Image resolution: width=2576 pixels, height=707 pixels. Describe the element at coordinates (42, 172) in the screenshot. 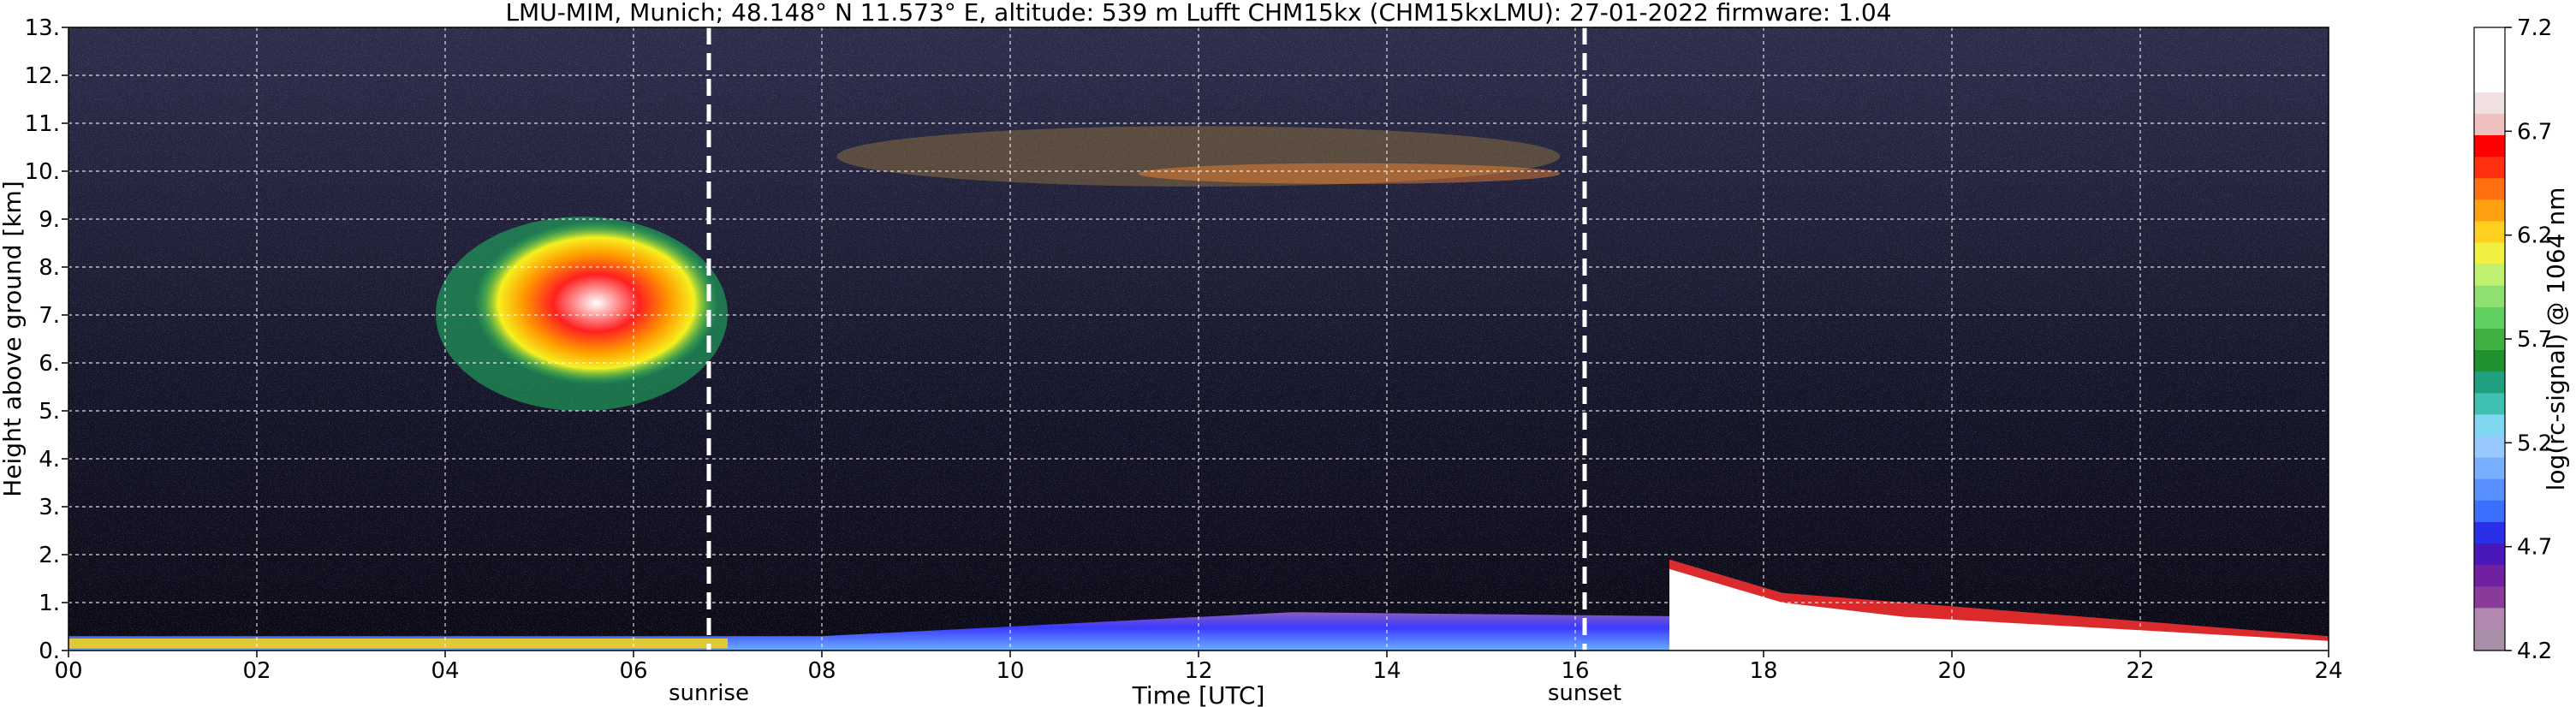

I see `y-tick-label: 10.` at that location.